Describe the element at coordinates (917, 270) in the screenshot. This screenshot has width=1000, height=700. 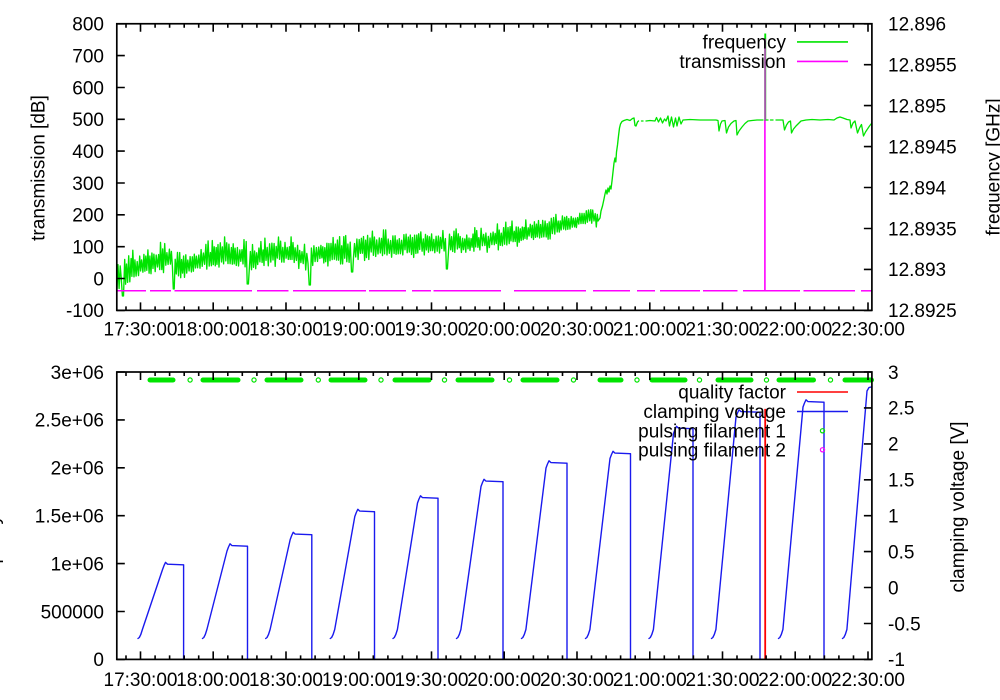
I see `svg-text: 12.893` at that location.